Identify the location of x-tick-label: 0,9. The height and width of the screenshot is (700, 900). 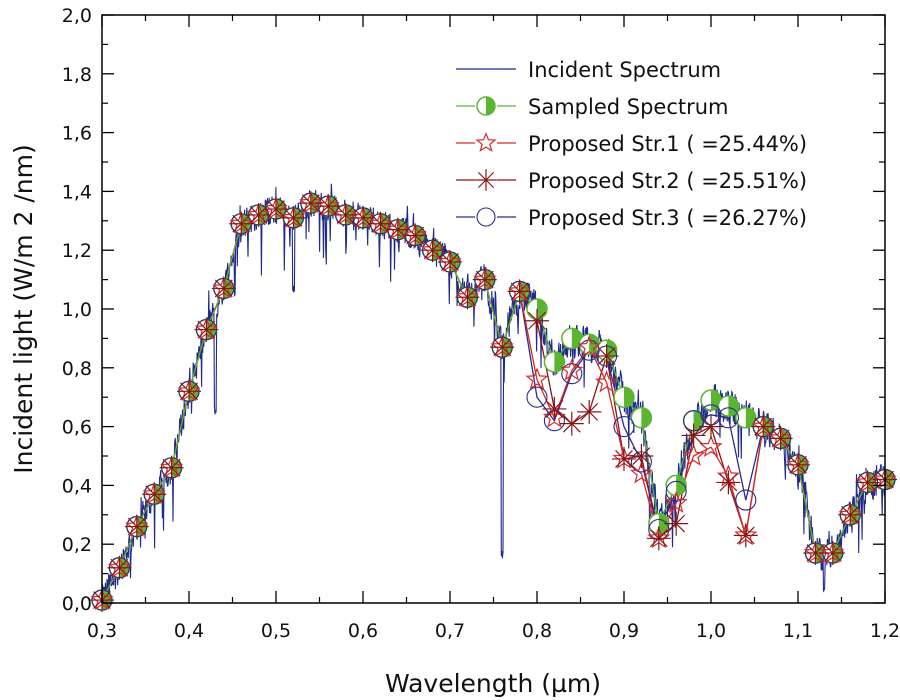
(624, 631).